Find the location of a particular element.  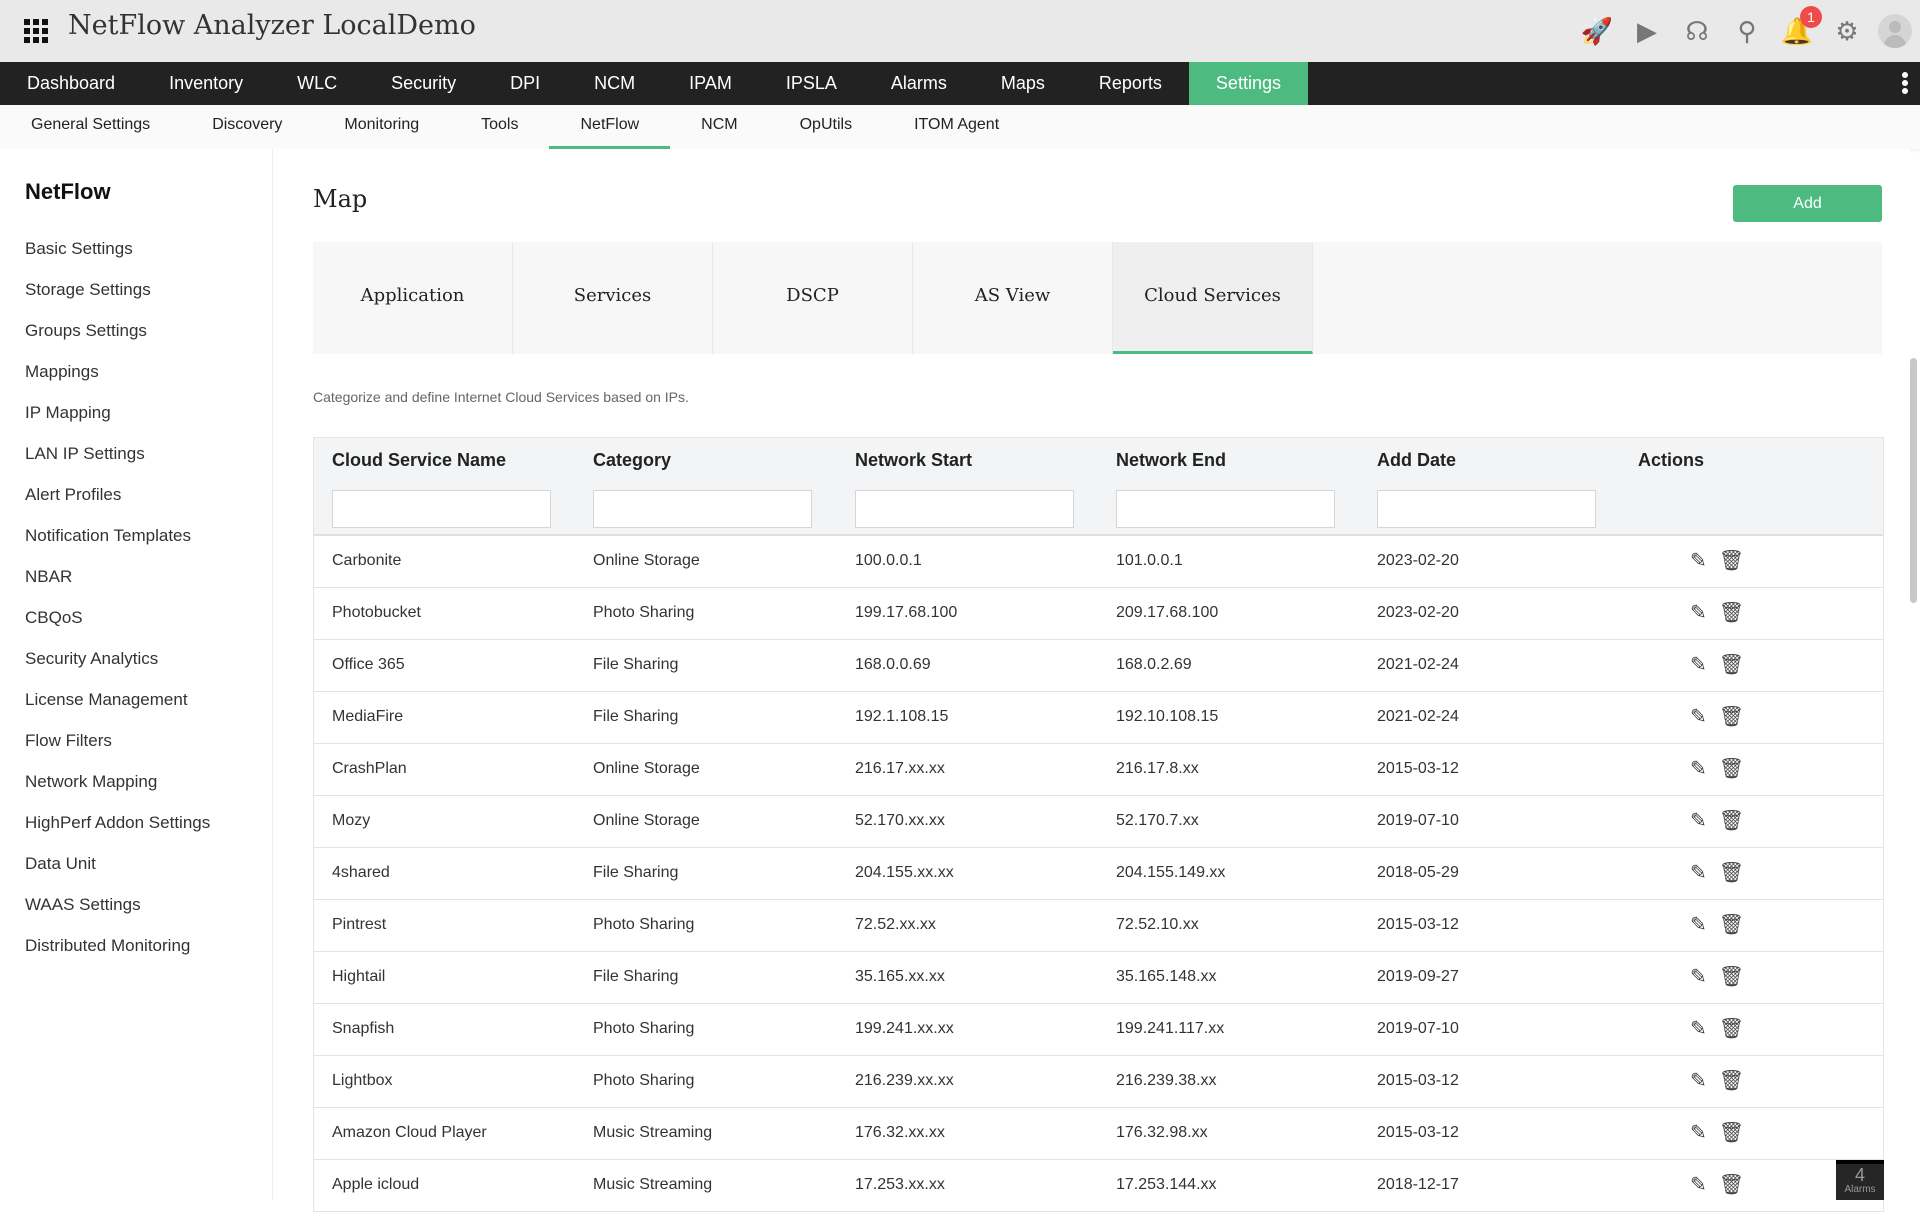

alarms-widget: 4 Alarms is located at coordinates (1860, 1180).